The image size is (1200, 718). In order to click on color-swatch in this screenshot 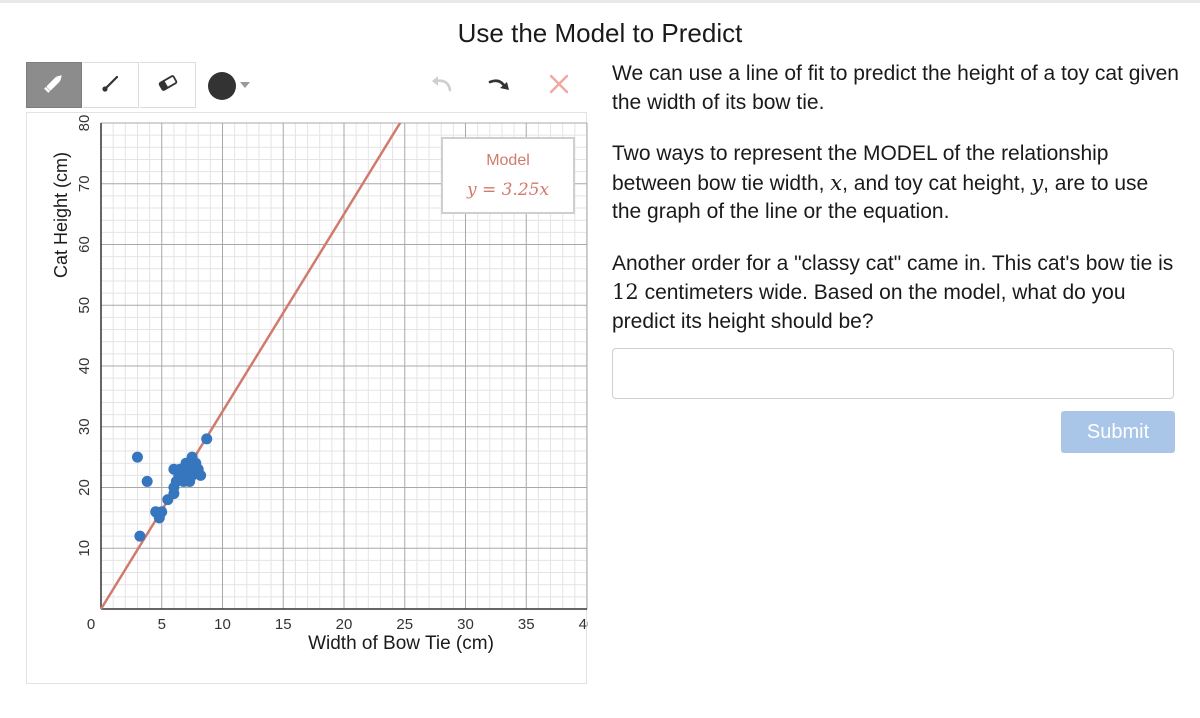, I will do `click(222, 86)`.